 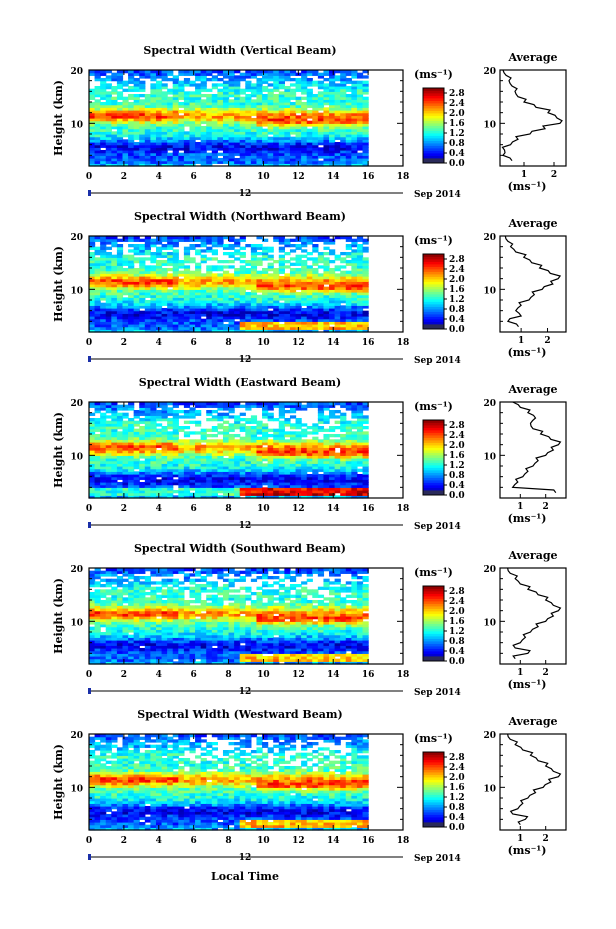 What do you see at coordinates (524, 175) in the screenshot?
I see `average-x-tick-label: 1` at bounding box center [524, 175].